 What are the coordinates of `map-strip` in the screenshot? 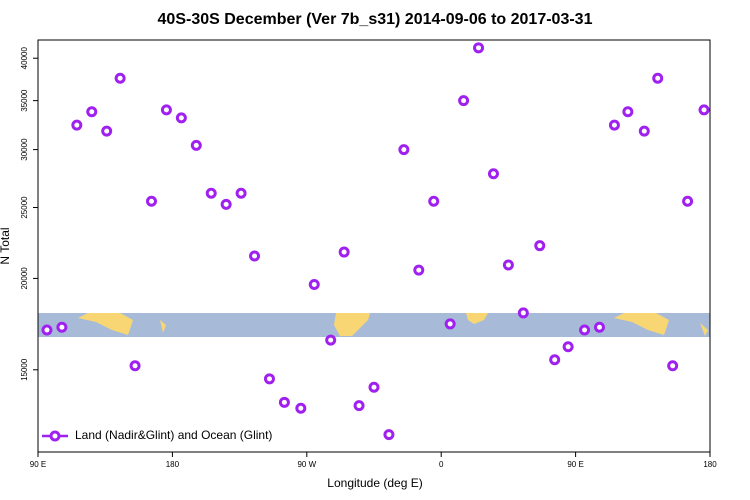 It's located at (374, 325).